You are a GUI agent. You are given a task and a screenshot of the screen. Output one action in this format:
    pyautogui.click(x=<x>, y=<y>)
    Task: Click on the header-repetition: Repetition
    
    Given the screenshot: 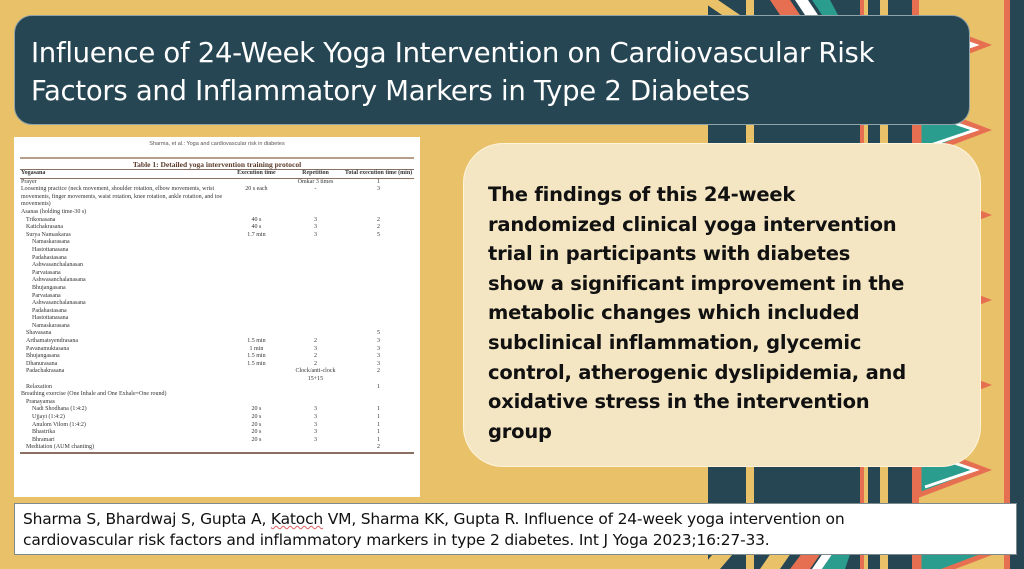 What is the action you would take?
    pyautogui.click(x=315, y=174)
    